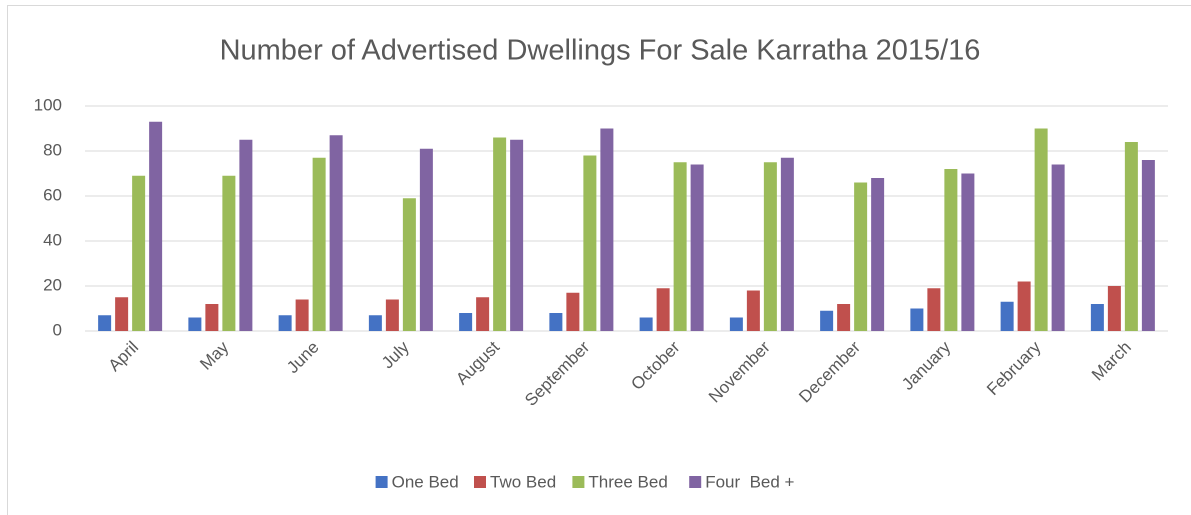  Describe the element at coordinates (627, 481) in the screenshot. I see `legend-label: Three Bed` at that location.